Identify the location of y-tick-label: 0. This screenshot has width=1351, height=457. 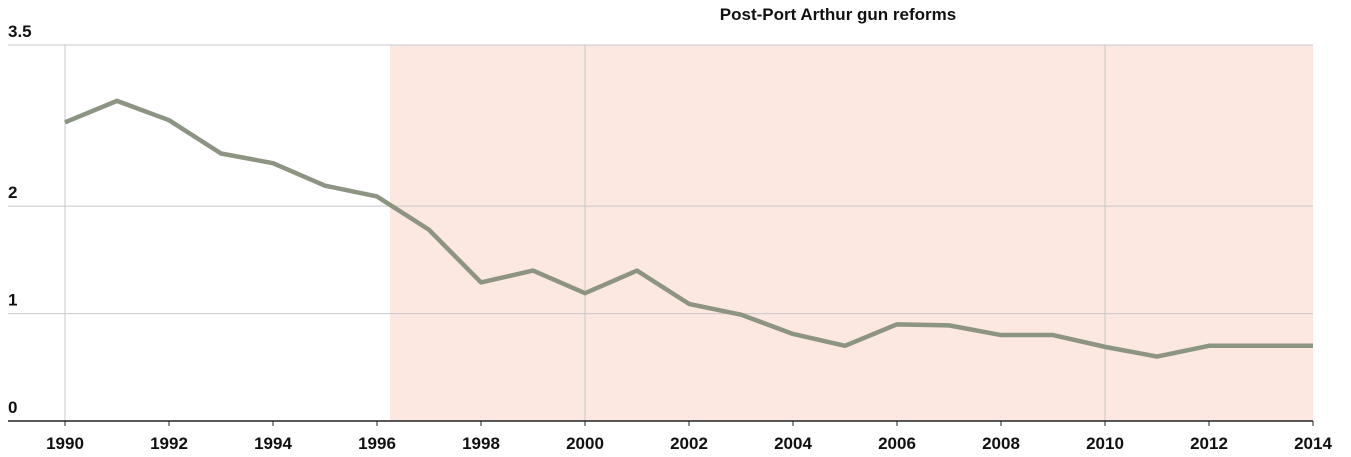
(12, 407).